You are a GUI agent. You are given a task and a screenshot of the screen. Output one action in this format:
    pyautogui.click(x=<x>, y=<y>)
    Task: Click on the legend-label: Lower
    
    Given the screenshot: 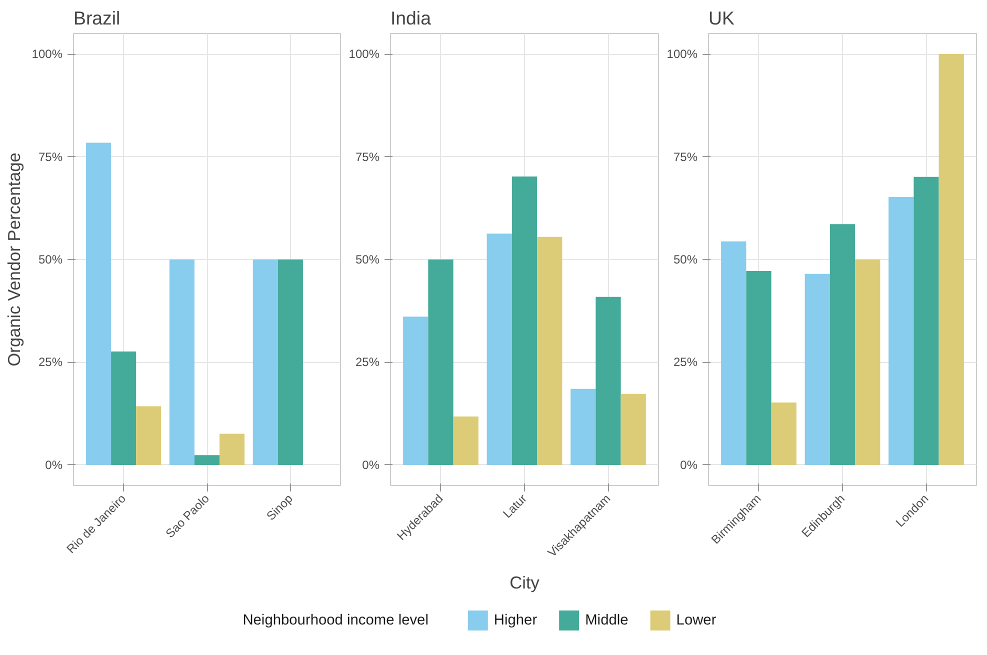 What is the action you would take?
    pyautogui.click(x=696, y=620)
    